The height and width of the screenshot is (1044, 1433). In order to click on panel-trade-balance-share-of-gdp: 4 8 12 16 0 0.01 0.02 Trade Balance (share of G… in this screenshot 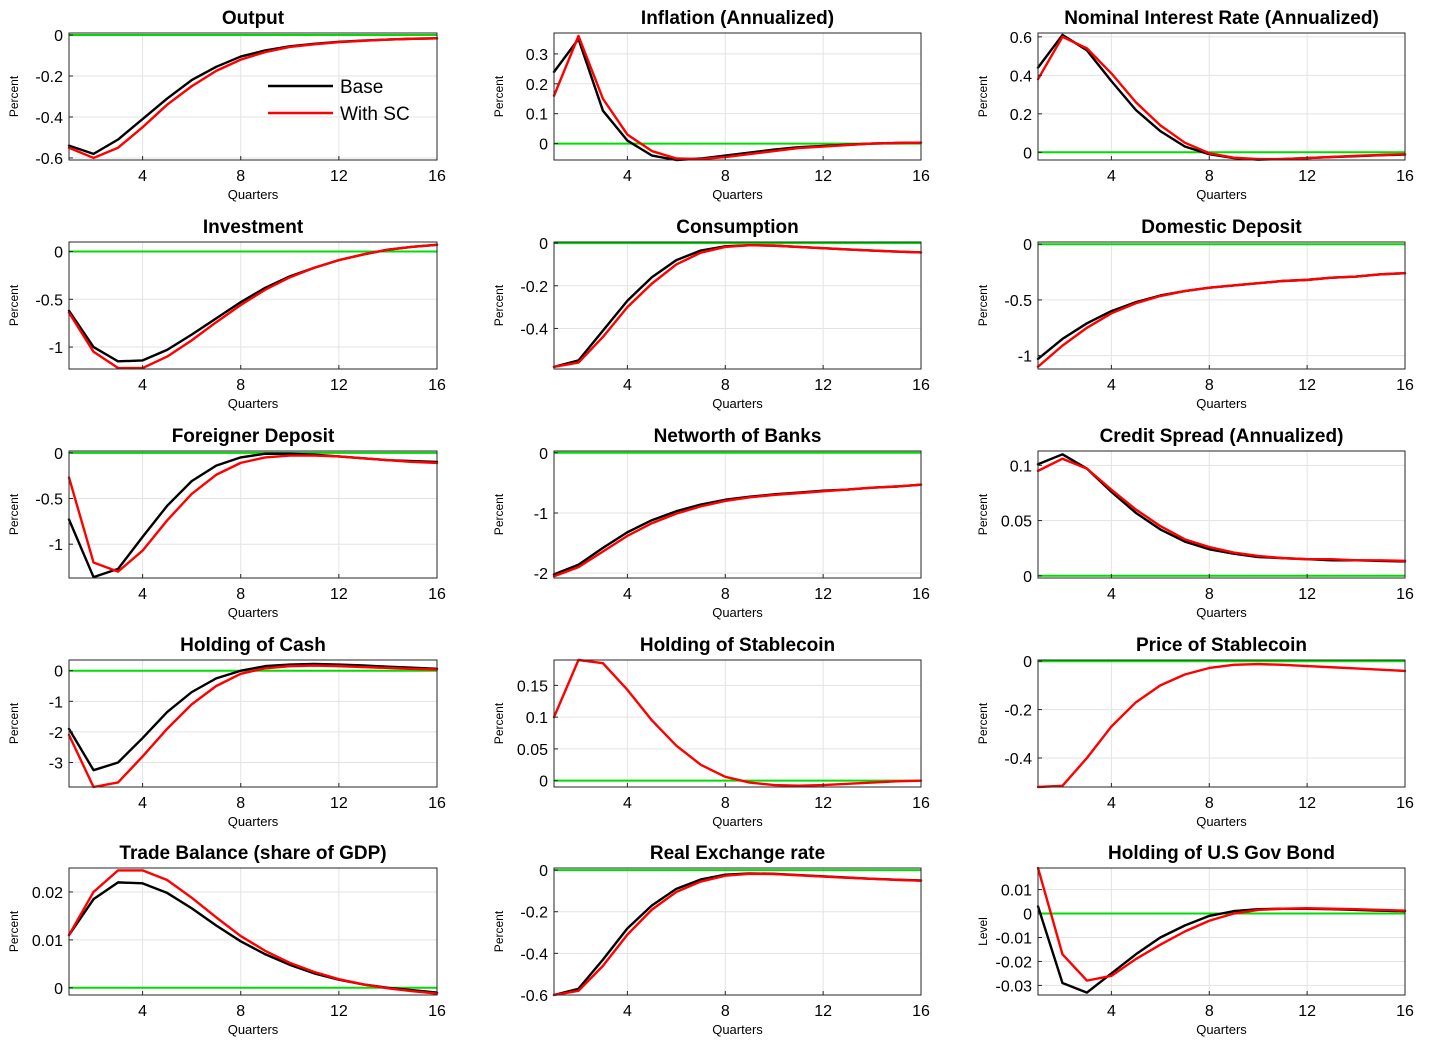, I will do `click(226, 940)`.